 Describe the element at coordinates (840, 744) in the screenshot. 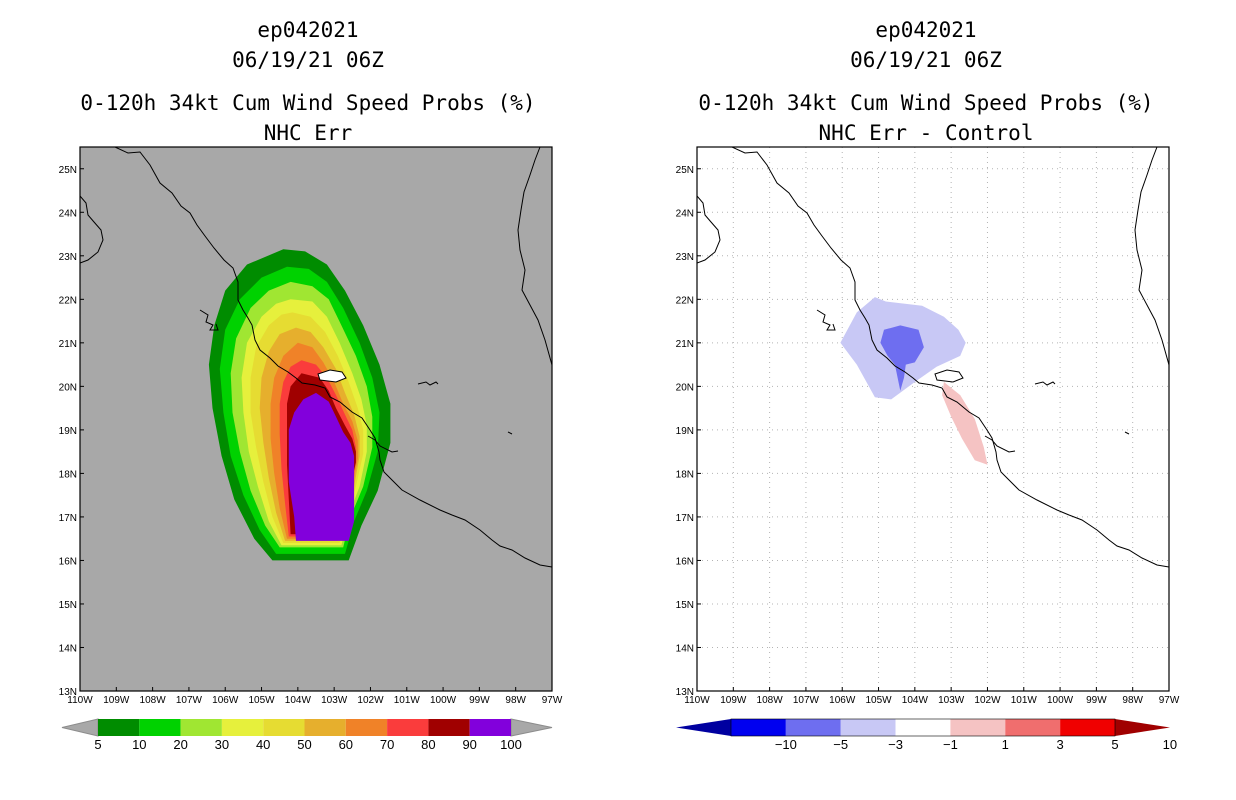

I see `colorbar-label: −5` at that location.